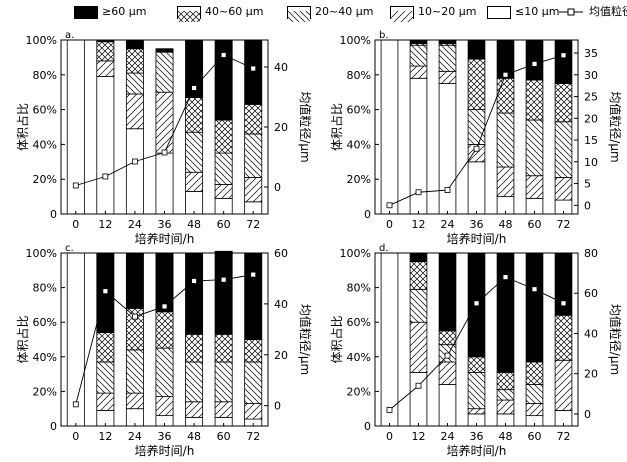  Describe the element at coordinates (591, 162) in the screenshot. I see `y2-tick-label: 10` at that location.